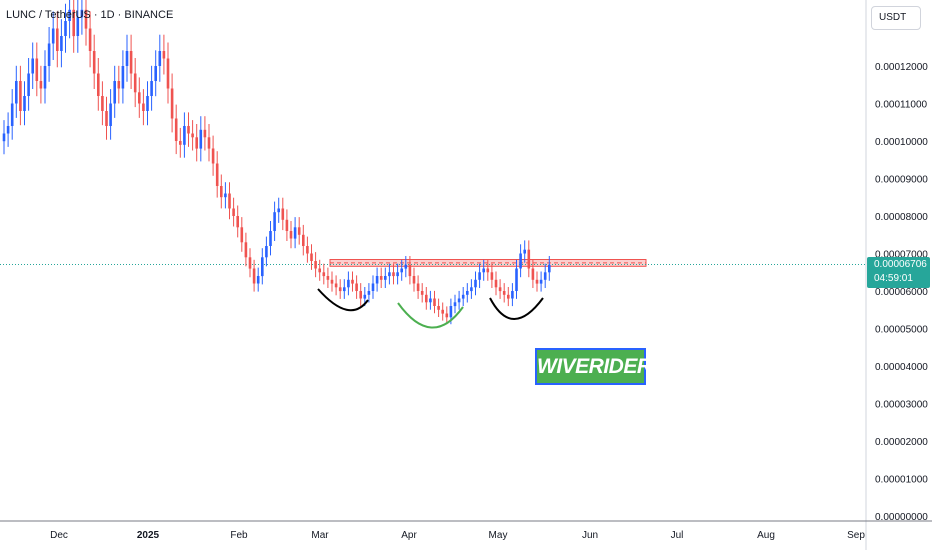  Describe the element at coordinates (901, 105) in the screenshot. I see `y-tick-label: 0.00011000` at that location.